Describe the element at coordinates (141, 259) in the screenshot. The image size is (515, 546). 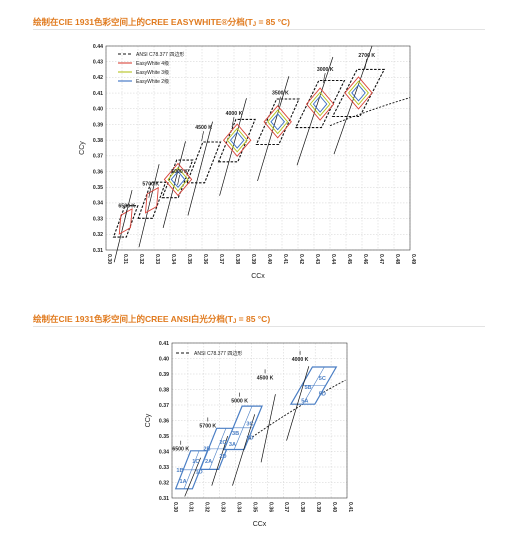
I see `x-tick-label: 0.32` at that location.